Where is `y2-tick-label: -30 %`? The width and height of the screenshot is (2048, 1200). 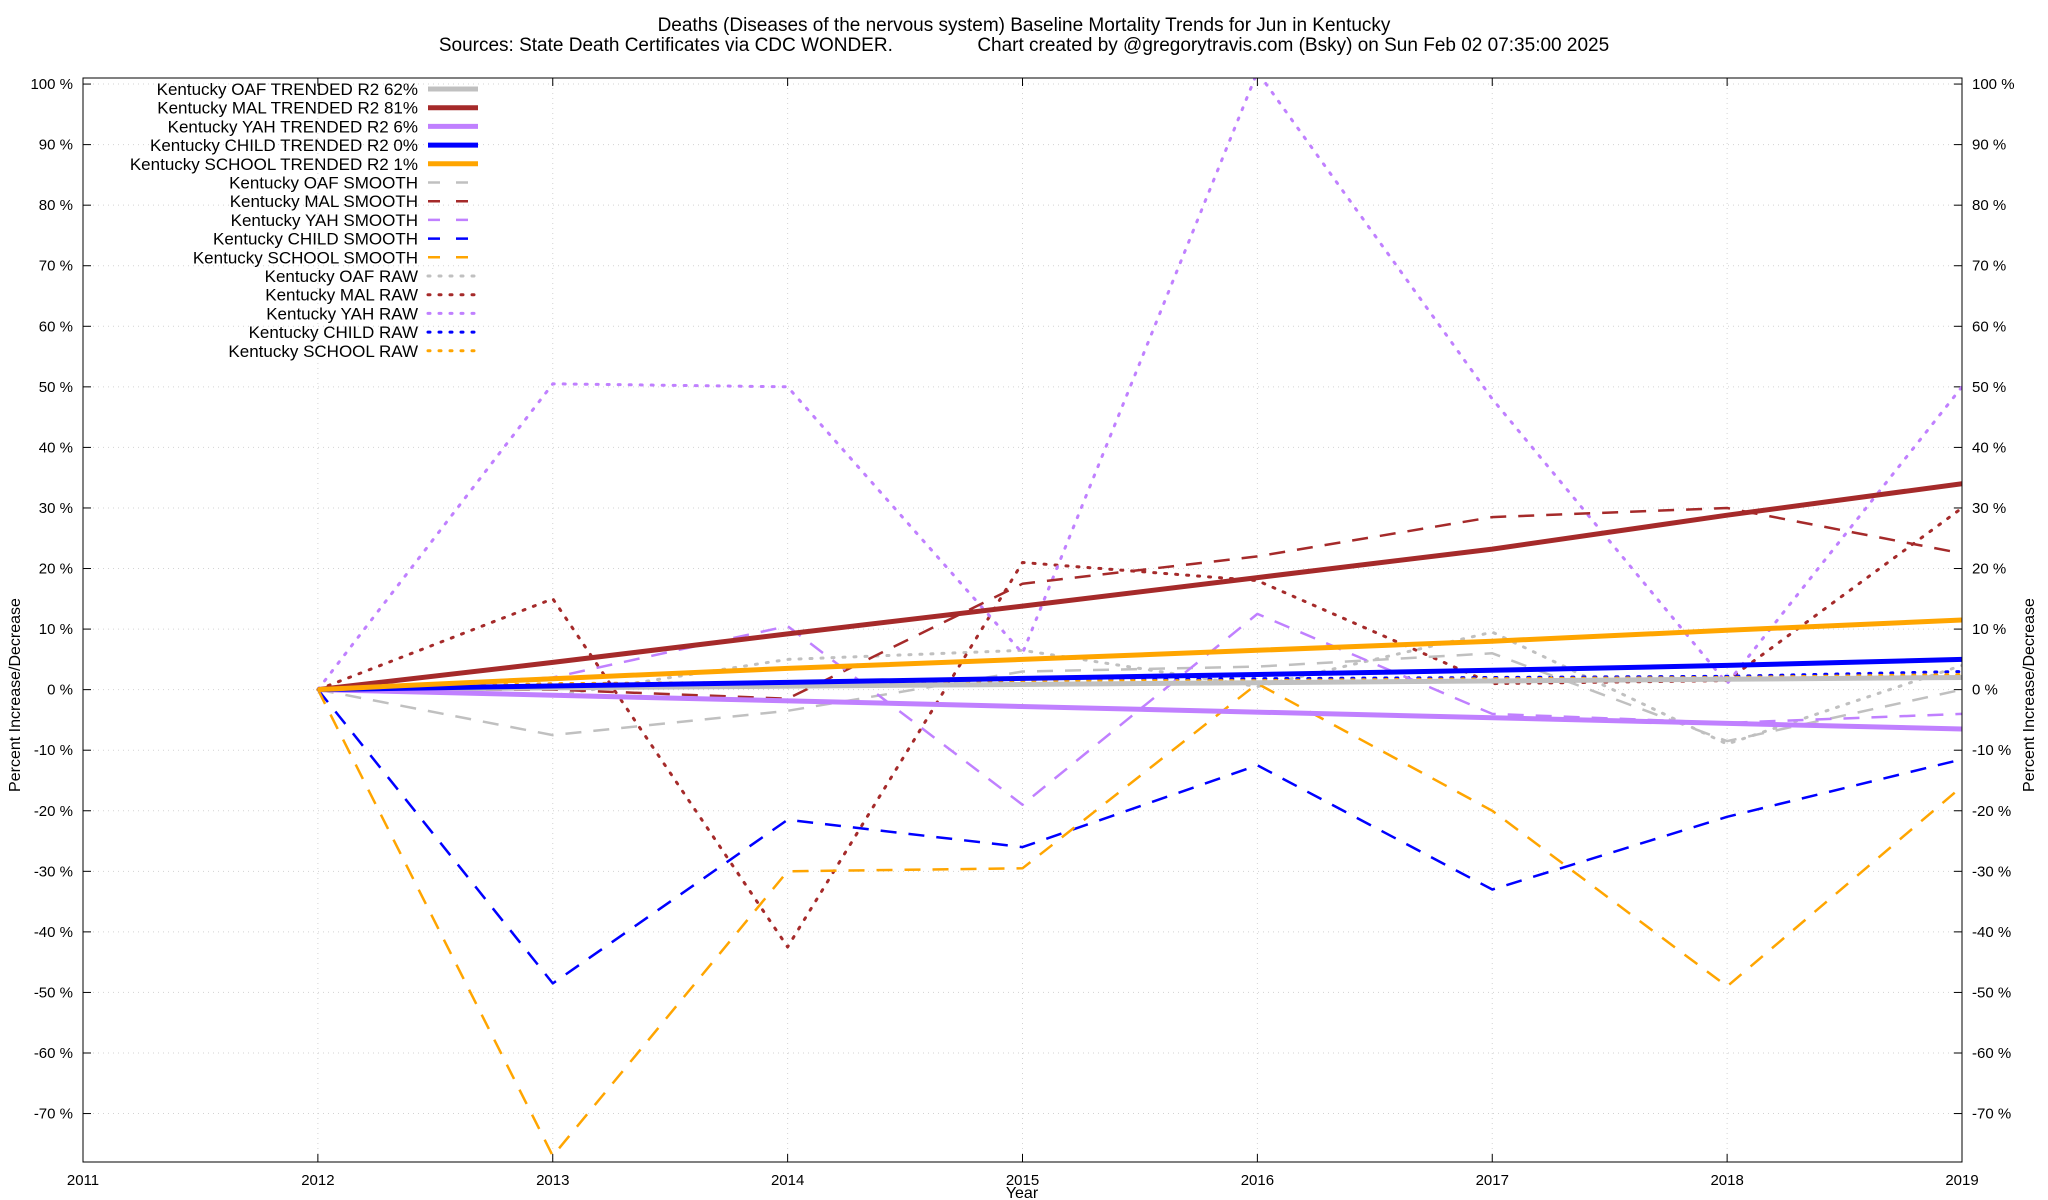
y2-tick-label: -30 % is located at coordinates (1991, 871).